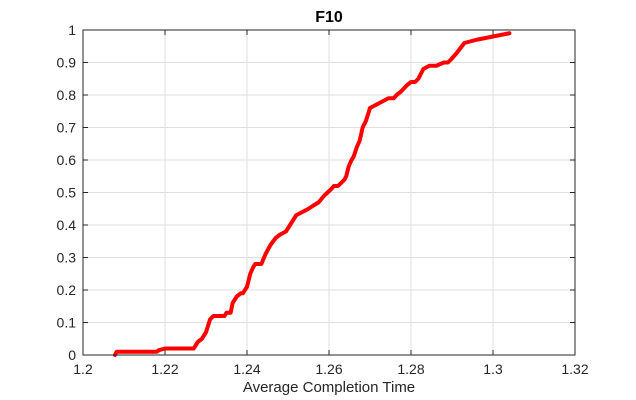 The height and width of the screenshot is (400, 636). What do you see at coordinates (328, 369) in the screenshot?
I see `x-tick-label: 1.26` at bounding box center [328, 369].